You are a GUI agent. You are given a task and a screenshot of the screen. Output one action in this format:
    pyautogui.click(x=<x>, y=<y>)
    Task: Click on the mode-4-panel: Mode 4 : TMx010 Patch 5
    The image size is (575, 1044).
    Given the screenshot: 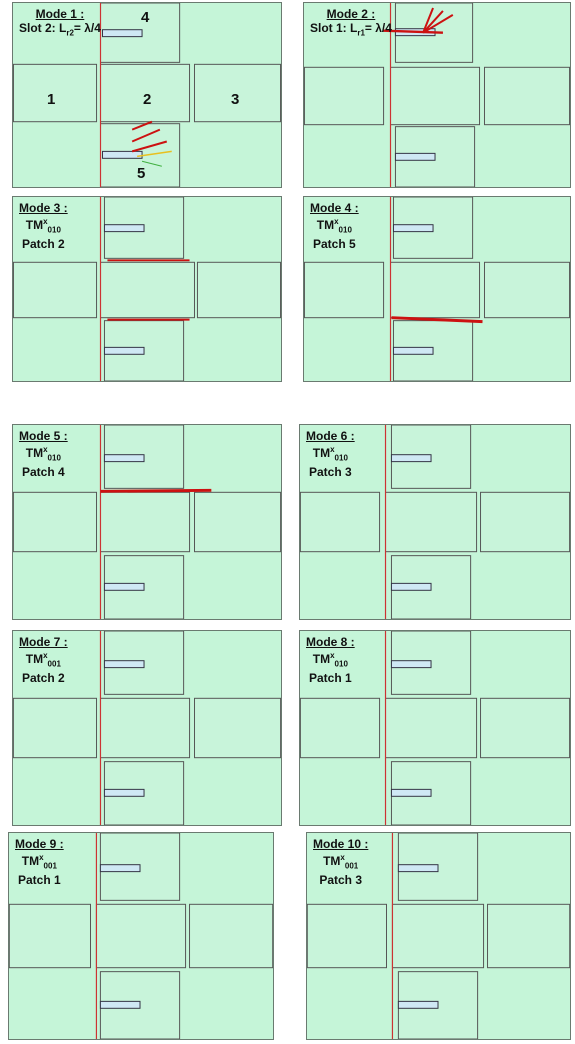 What is the action you would take?
    pyautogui.click(x=437, y=289)
    